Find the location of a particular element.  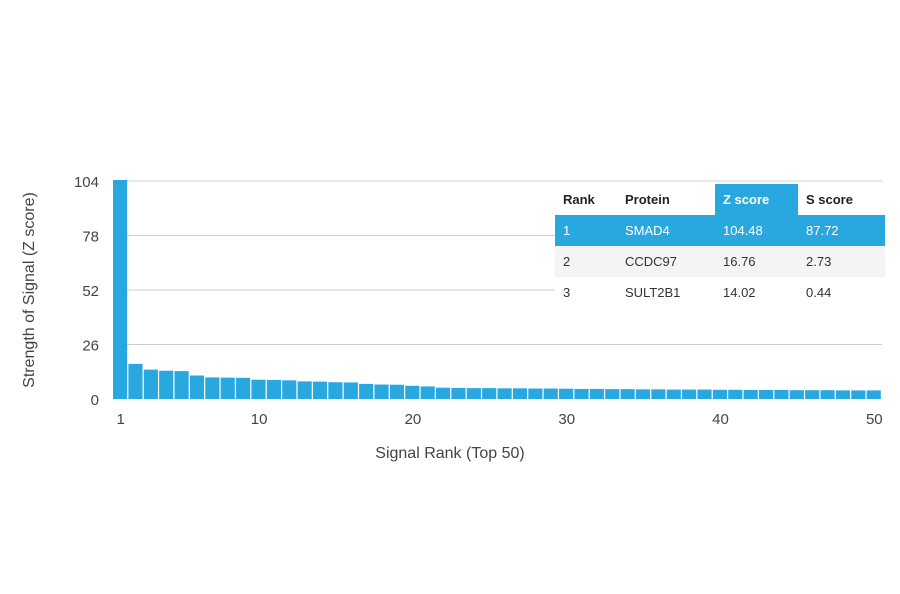

cell-z-score: 104.48 is located at coordinates (756, 230).